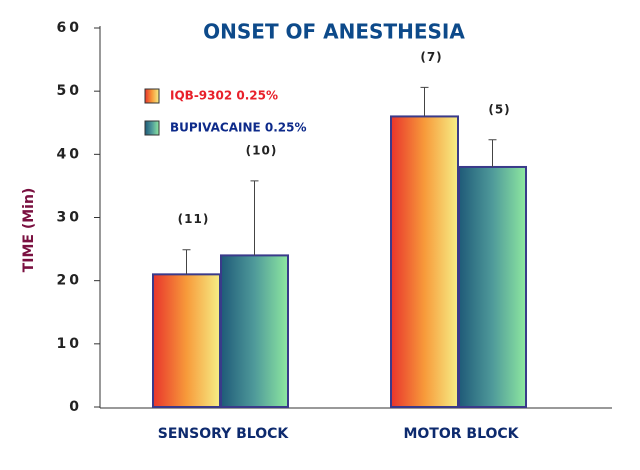  What do you see at coordinates (194, 219) in the screenshot?
I see `n-label: (11)` at bounding box center [194, 219].